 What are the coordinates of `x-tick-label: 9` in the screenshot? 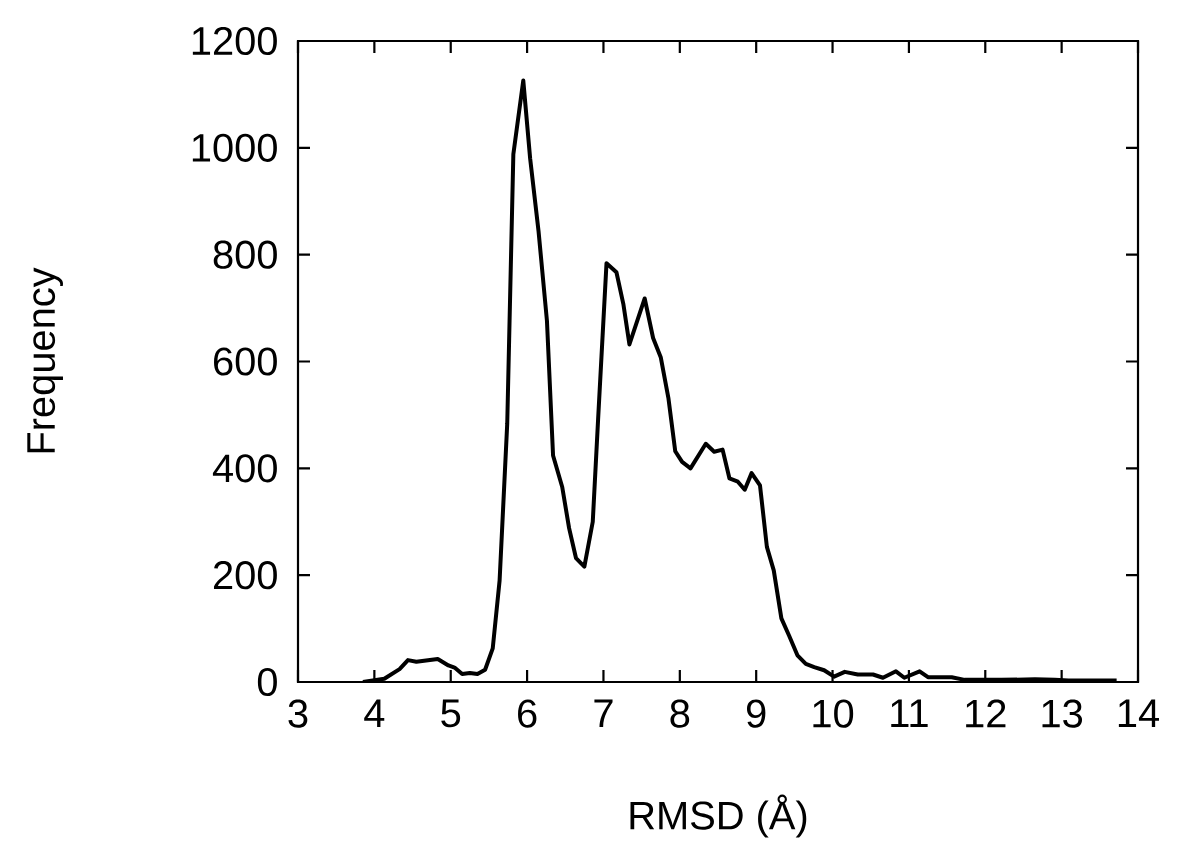 It's located at (756, 713).